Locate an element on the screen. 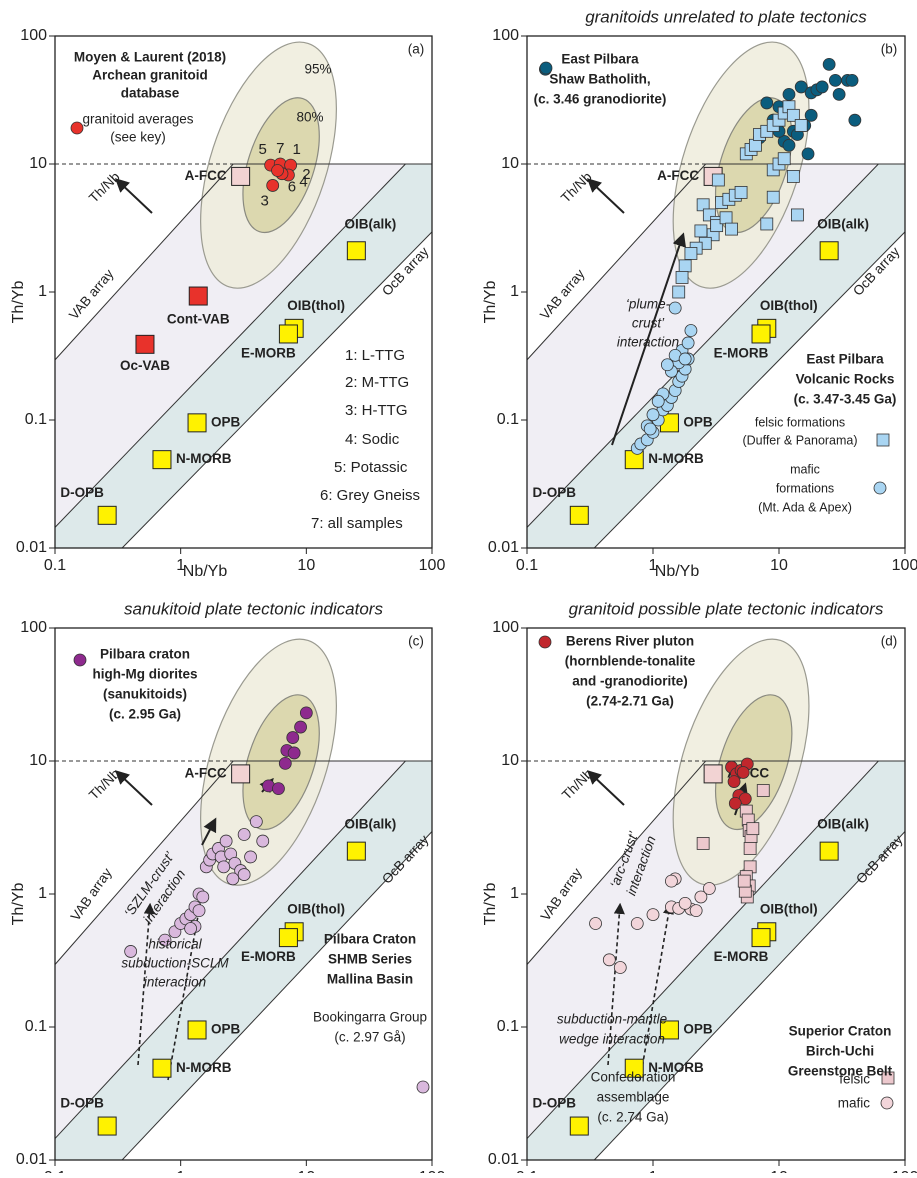  legend-label: (hornblende-tonalite is located at coordinates (630, 661).